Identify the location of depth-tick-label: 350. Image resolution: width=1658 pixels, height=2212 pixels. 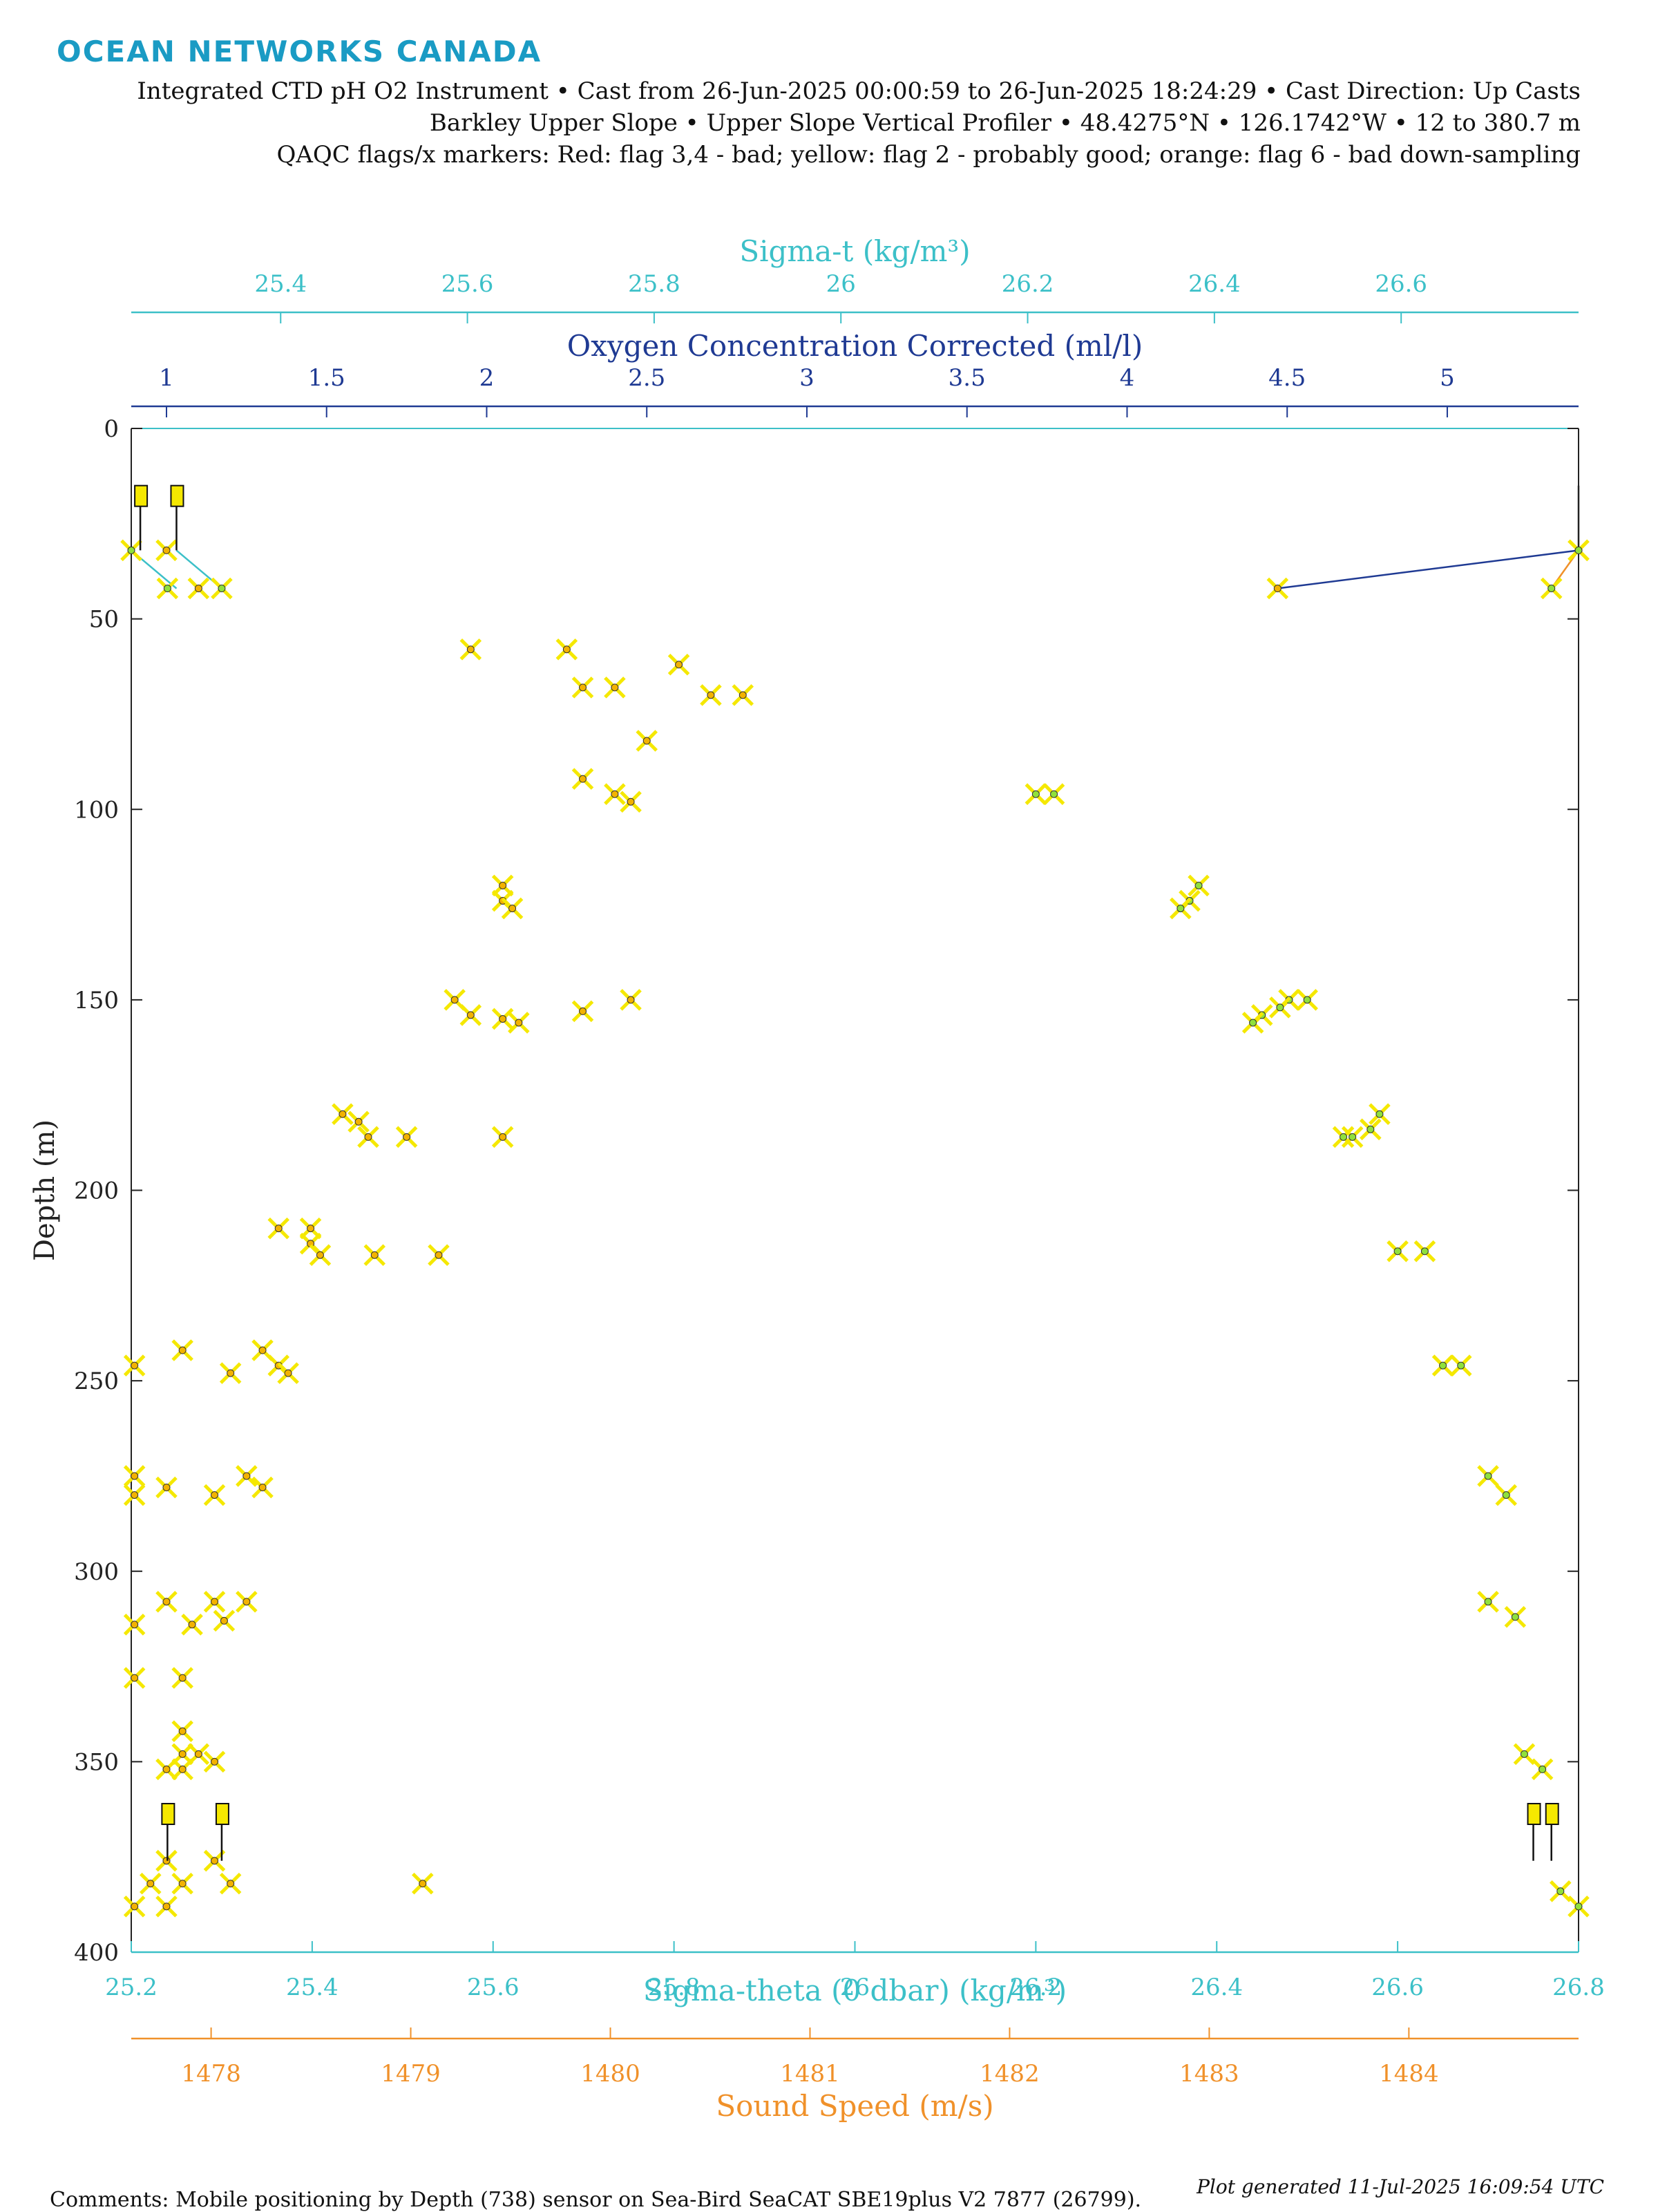
(96, 1762).